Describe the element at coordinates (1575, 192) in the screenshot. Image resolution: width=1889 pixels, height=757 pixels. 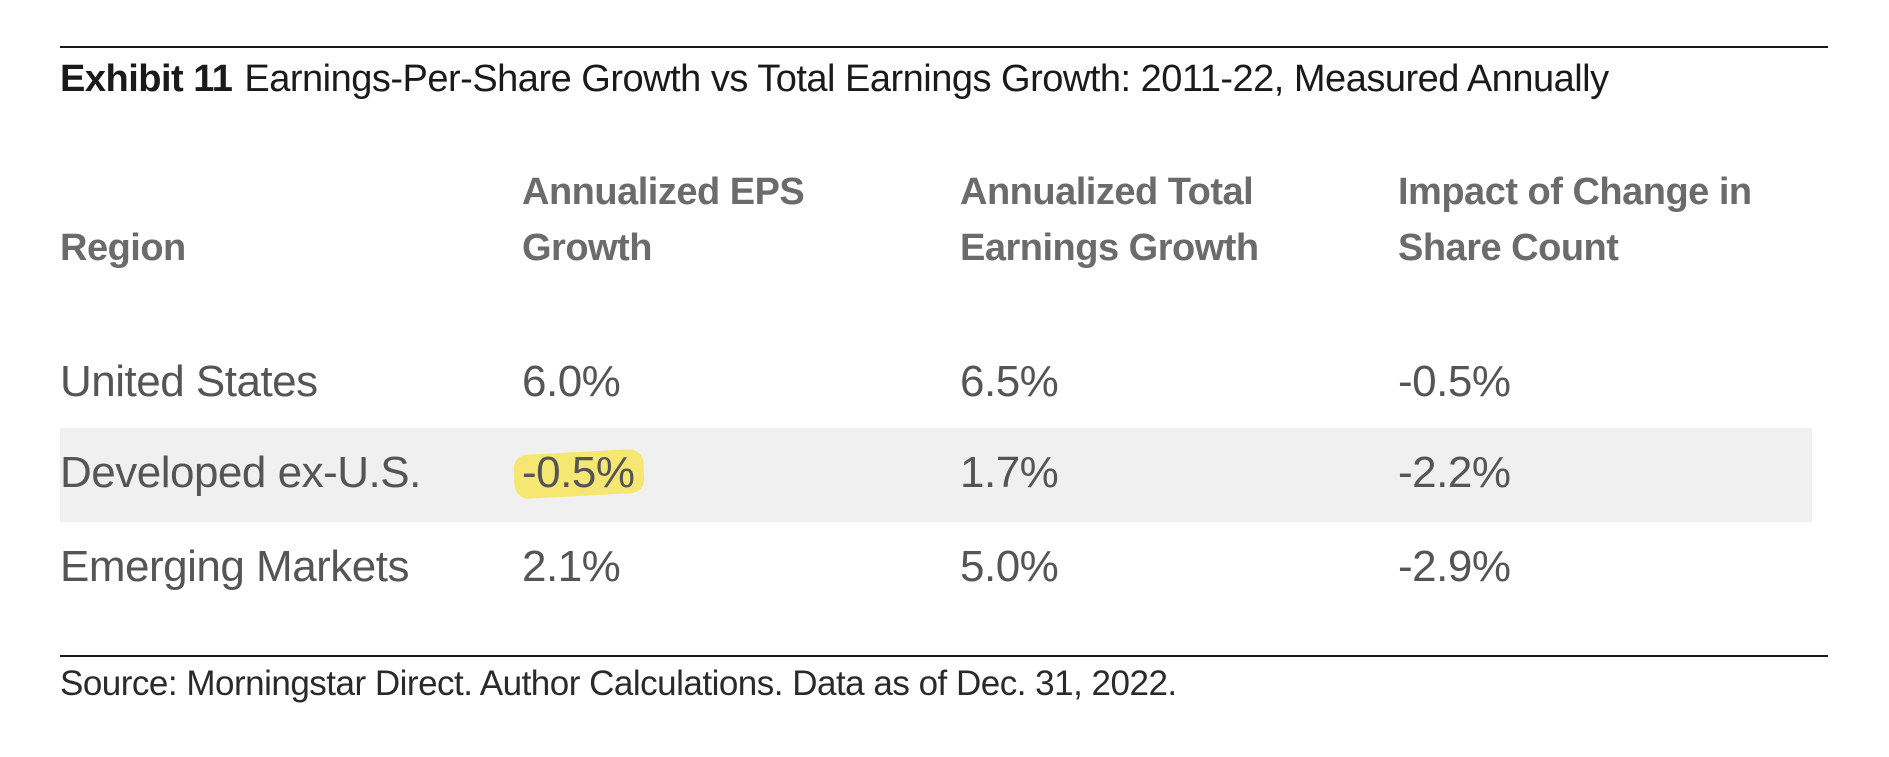
I see `column-header-line: Impact of Change in` at that location.